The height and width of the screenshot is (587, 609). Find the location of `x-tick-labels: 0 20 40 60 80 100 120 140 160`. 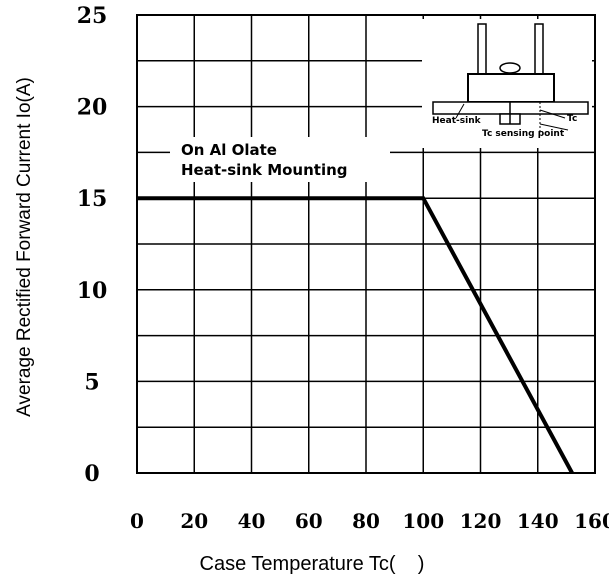

x-tick-labels: 0 20 40 60 80 100 120 140 160 is located at coordinates (369, 521).